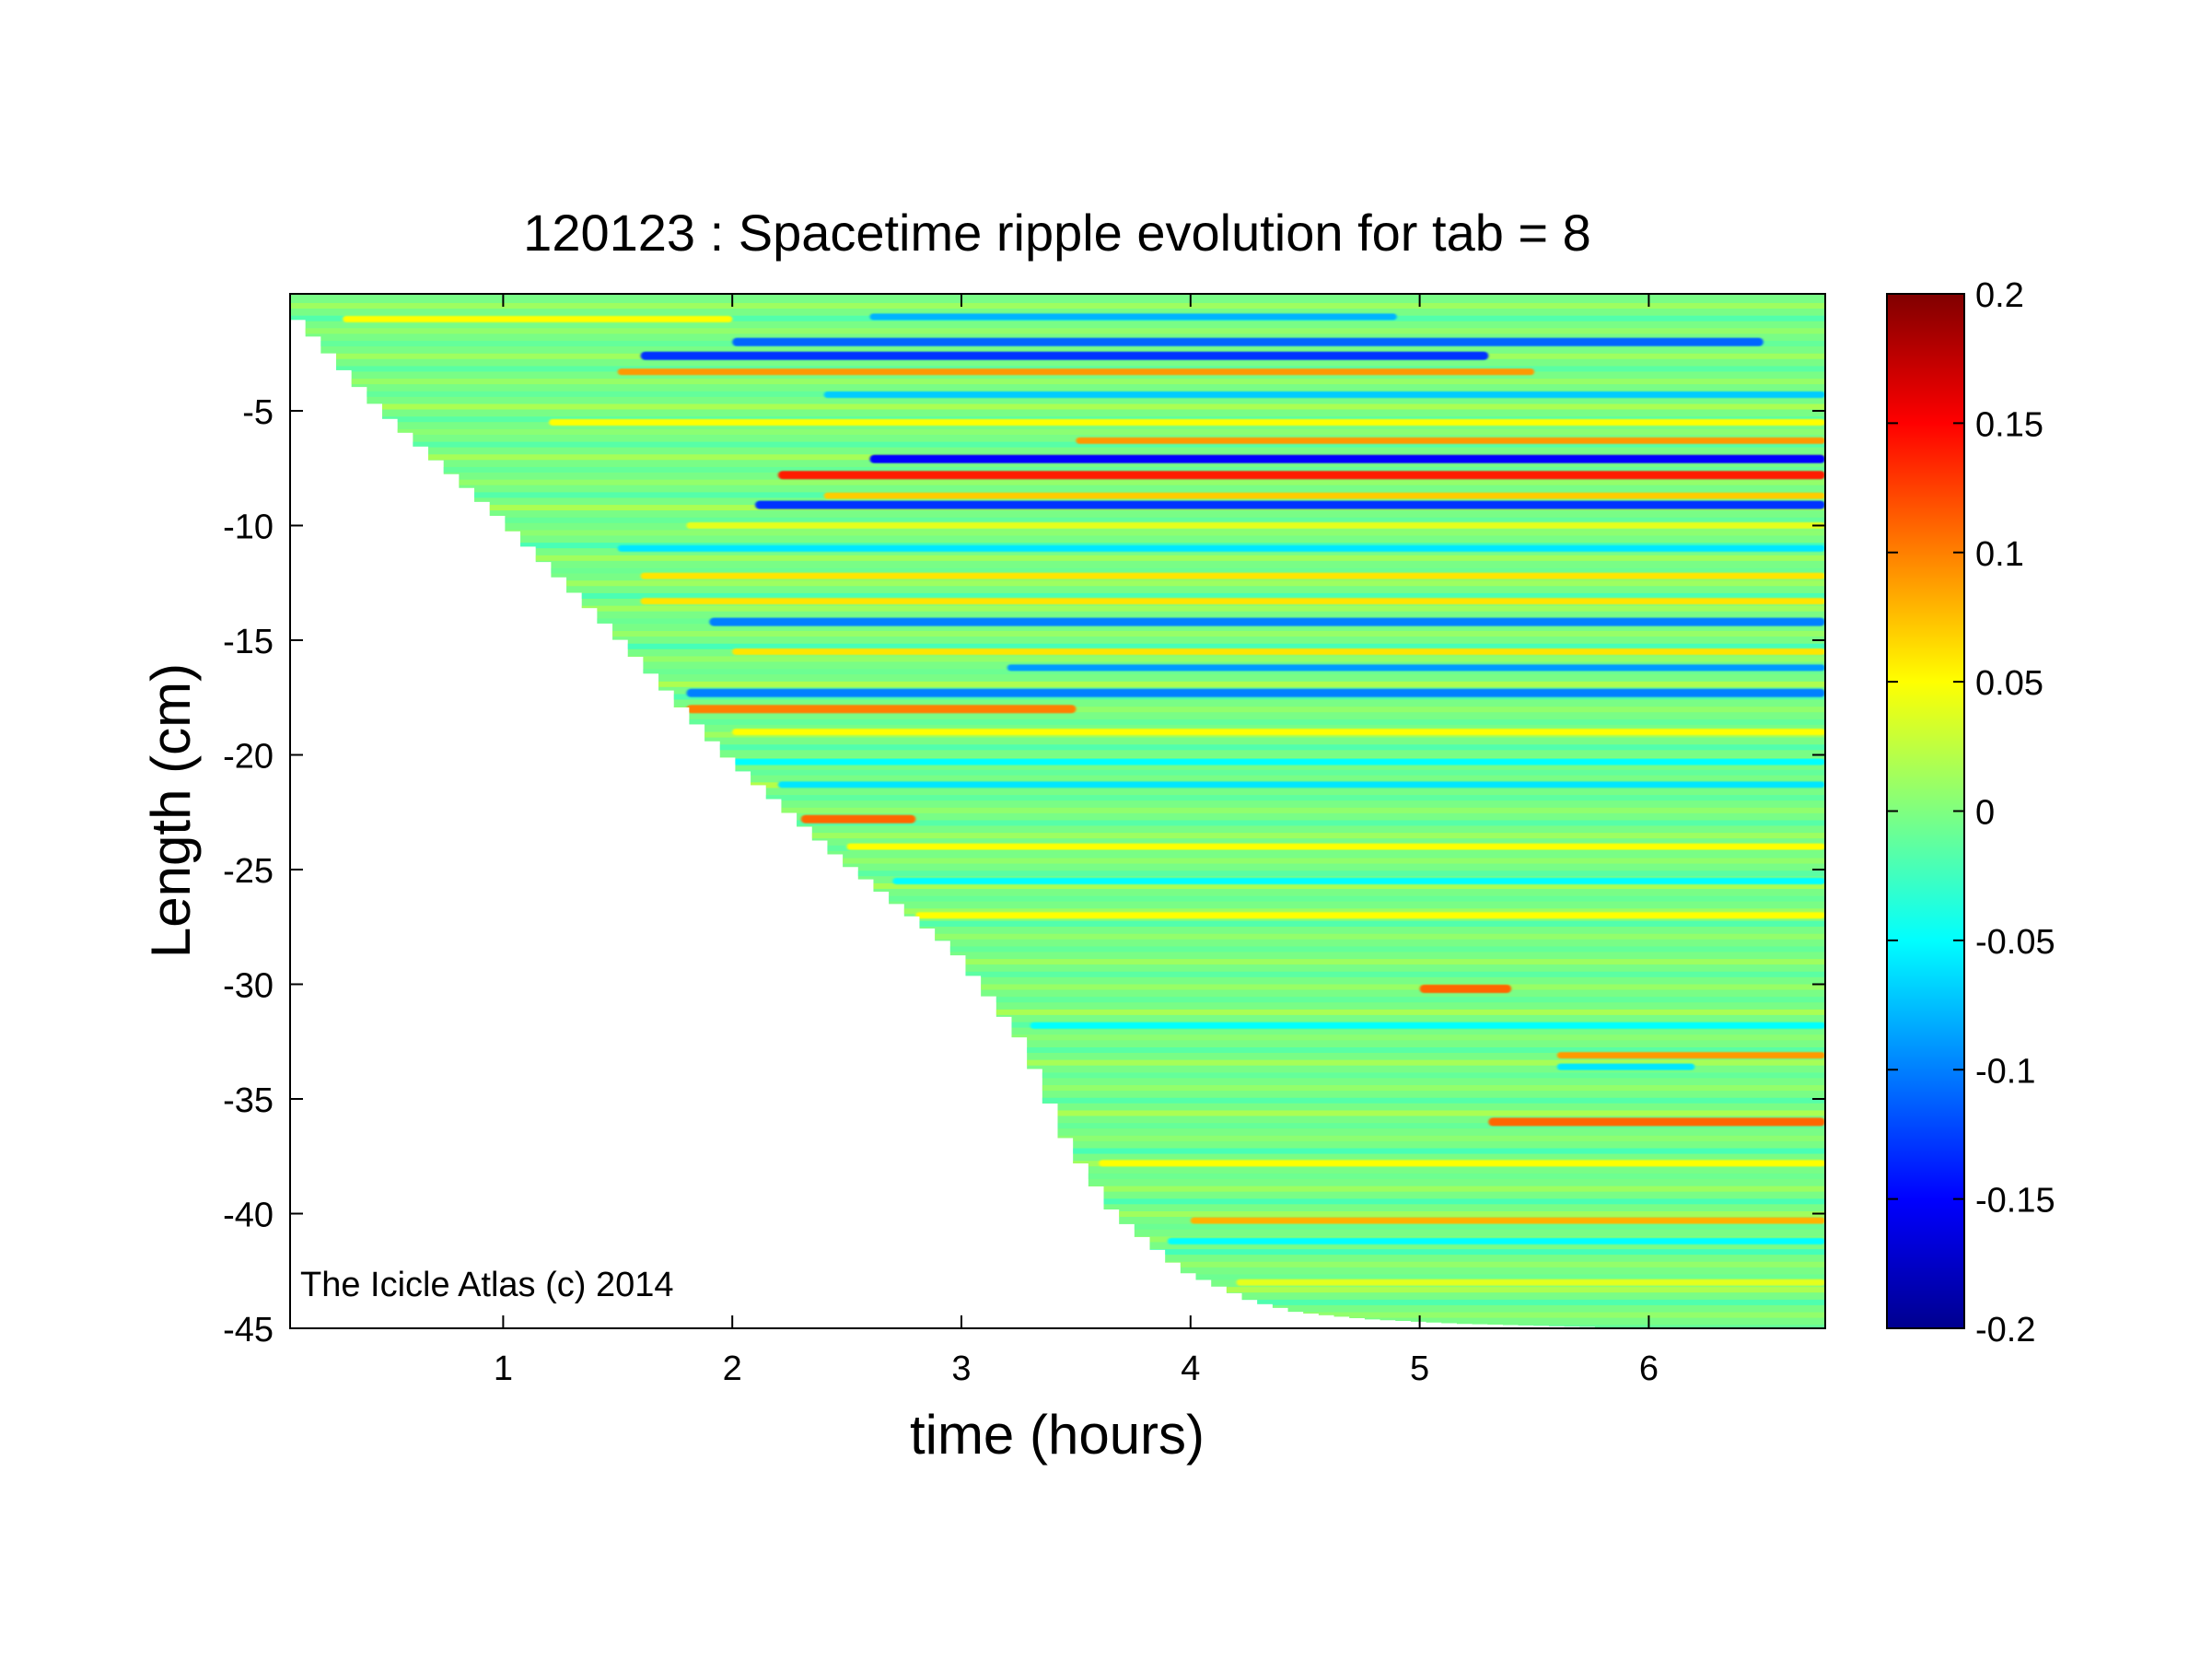 The height and width of the screenshot is (1659, 2212). Describe the element at coordinates (1190, 1368) in the screenshot. I see `x-tick-label: 4` at that location.